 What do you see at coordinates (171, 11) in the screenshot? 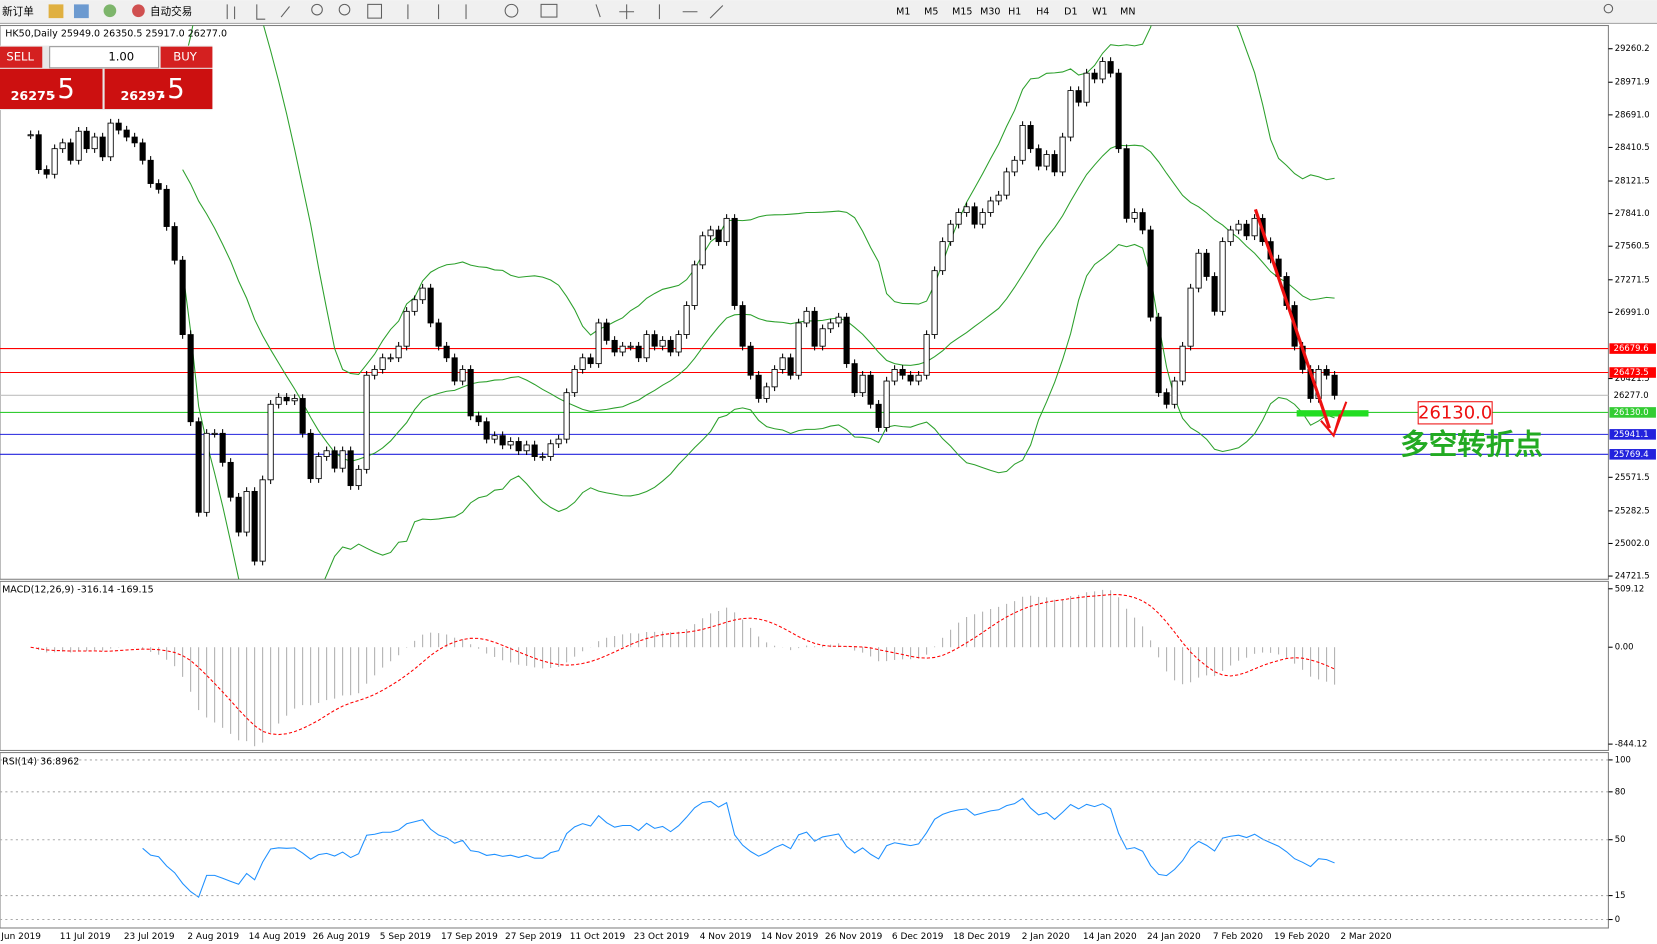
I see `auto-trading-button: 自动交易` at bounding box center [171, 11].